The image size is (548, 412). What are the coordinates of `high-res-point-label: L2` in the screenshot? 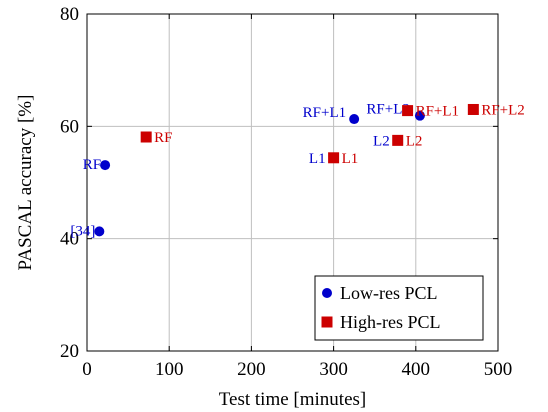 It's located at (414, 141).